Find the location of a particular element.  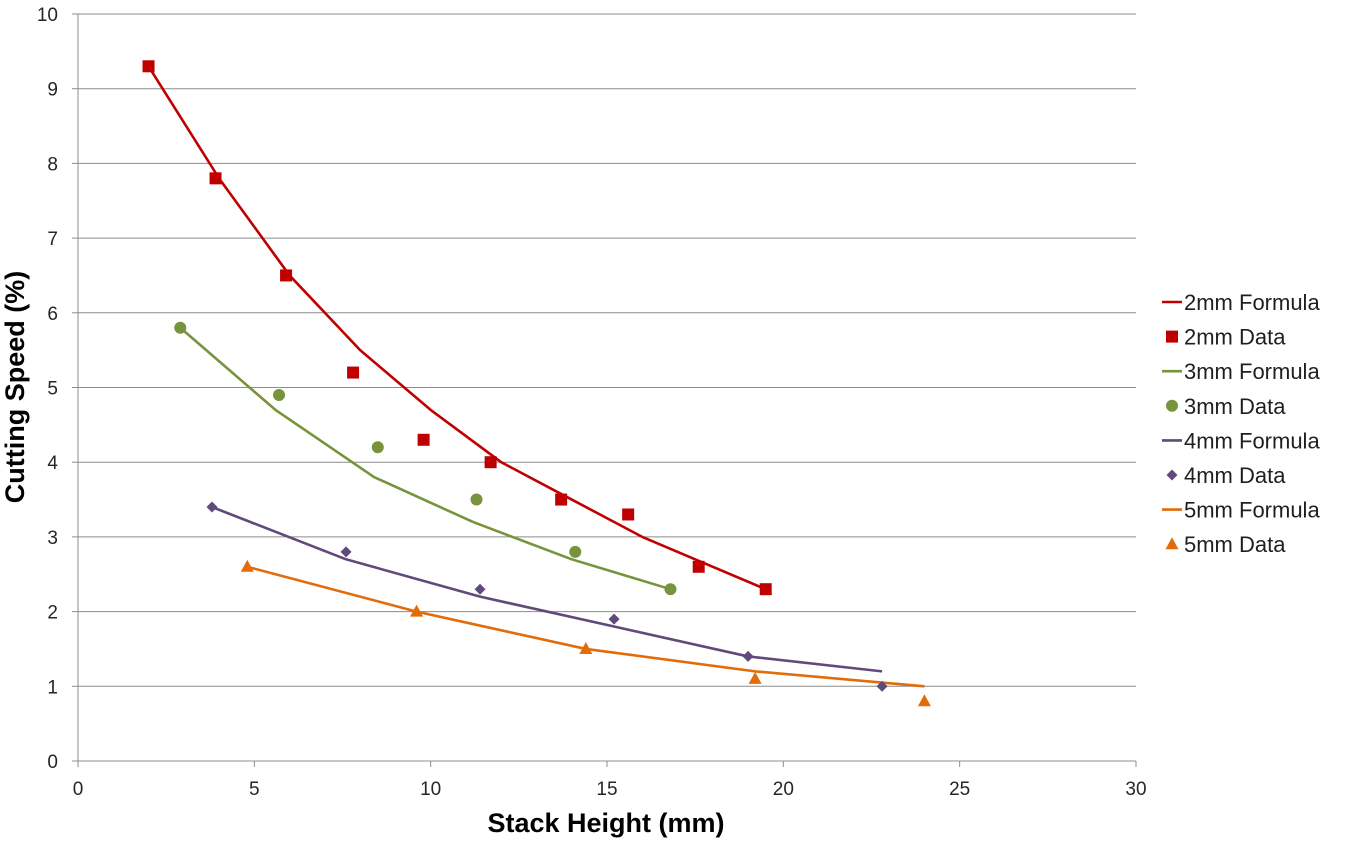

legend-item-3mm-formula: 3mm Formula is located at coordinates (1241, 371).